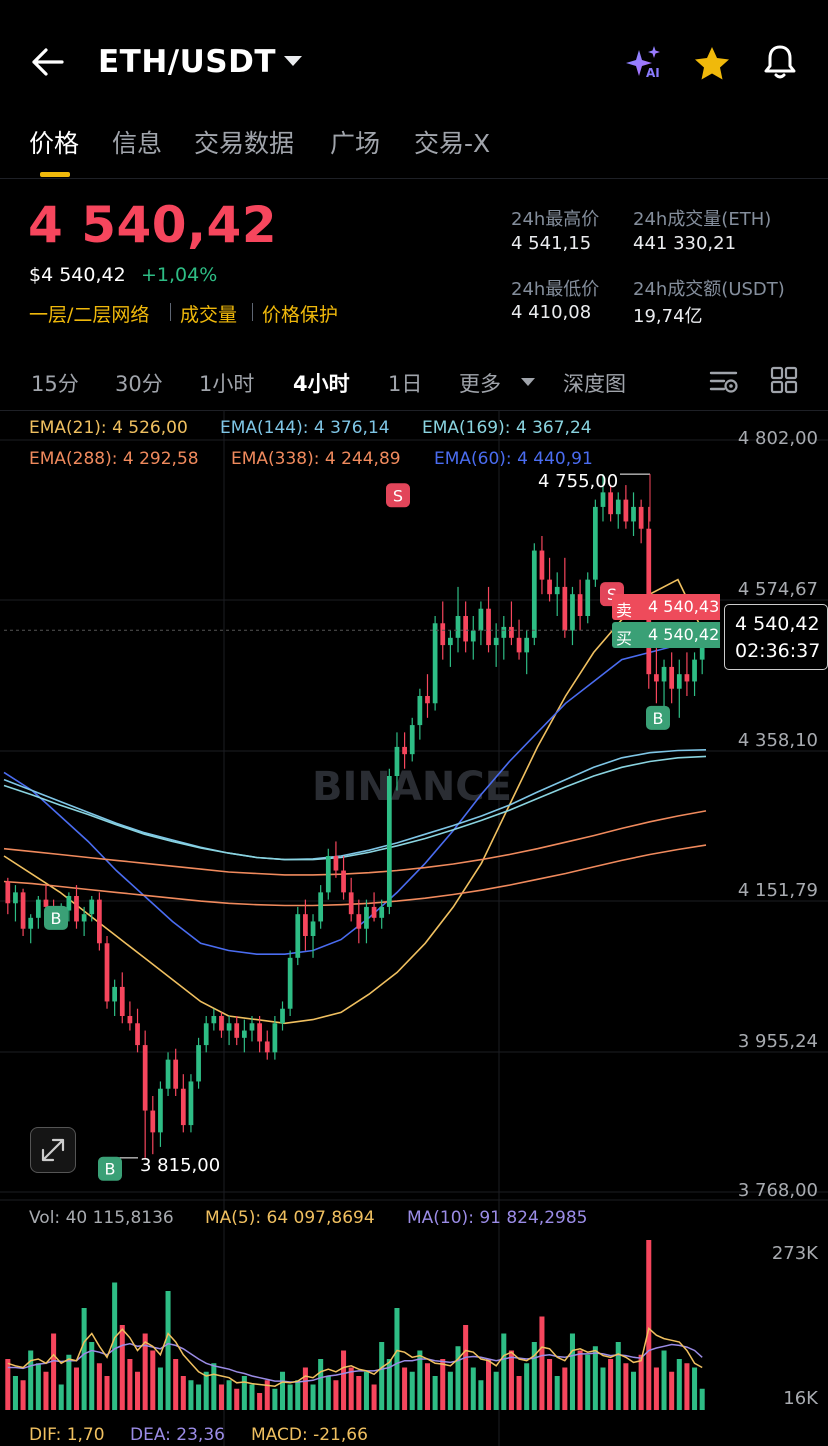  I want to click on interval-1h: 1小时, so click(227, 384).